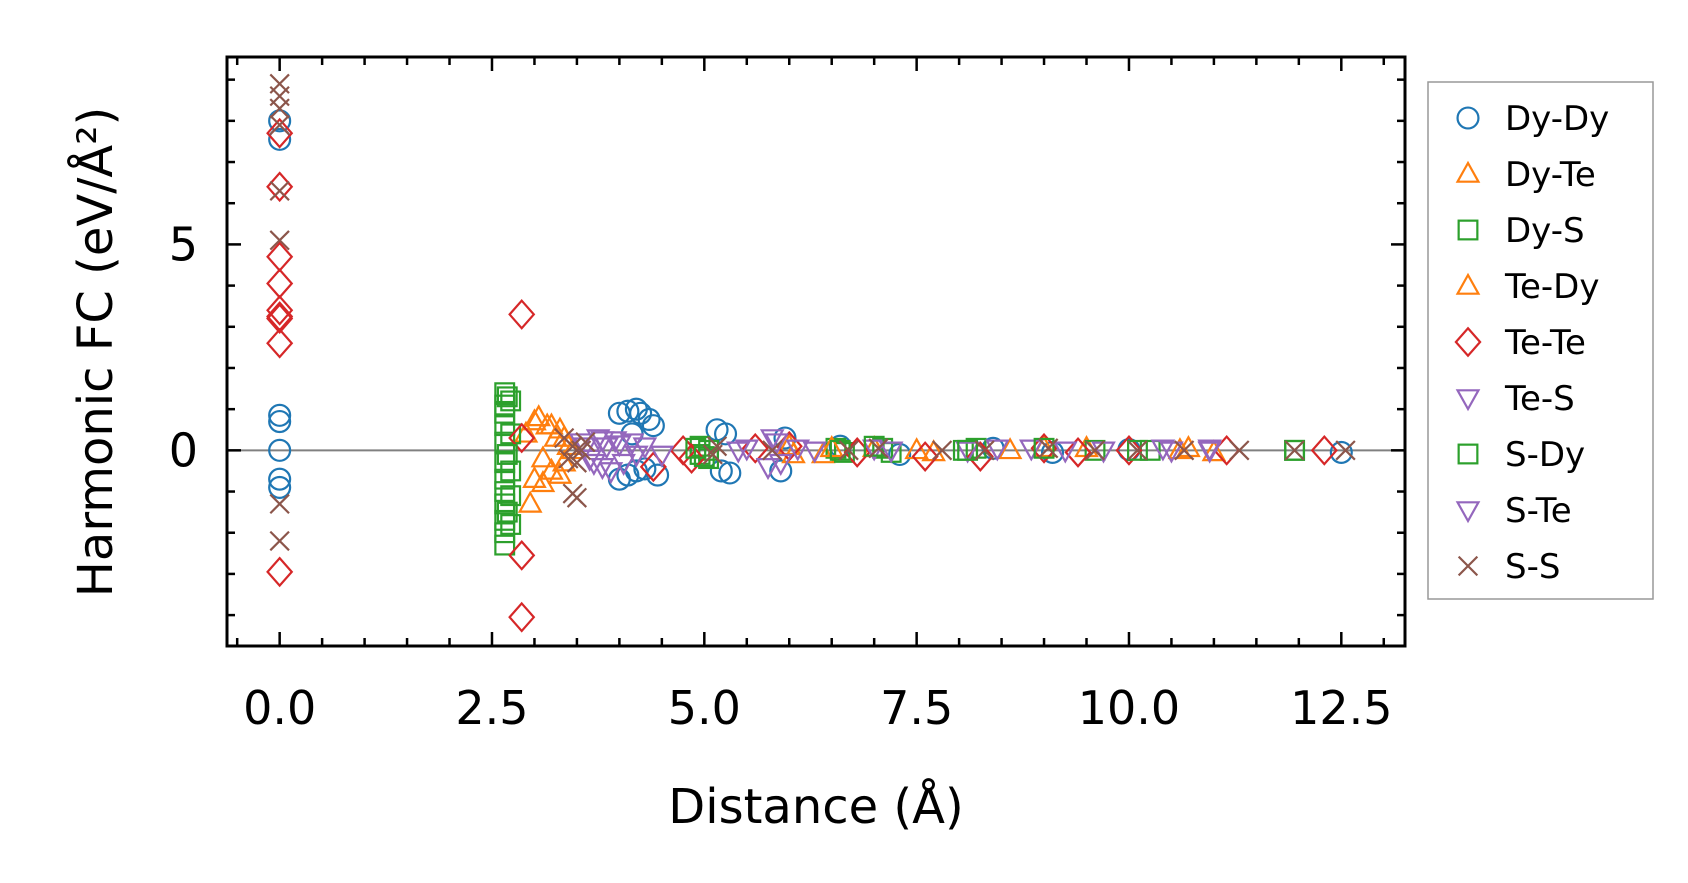 The image size is (1688, 883). Describe the element at coordinates (1508, 567) in the screenshot. I see `legend-item: S-S` at that location.